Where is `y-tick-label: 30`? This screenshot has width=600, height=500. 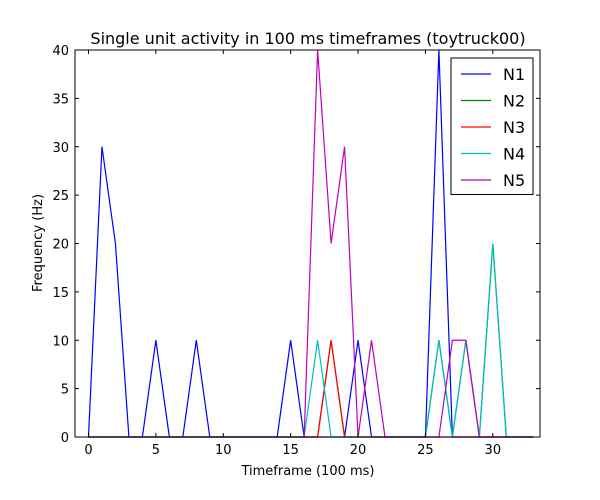
y-tick-label: 30 is located at coordinates (60, 148).